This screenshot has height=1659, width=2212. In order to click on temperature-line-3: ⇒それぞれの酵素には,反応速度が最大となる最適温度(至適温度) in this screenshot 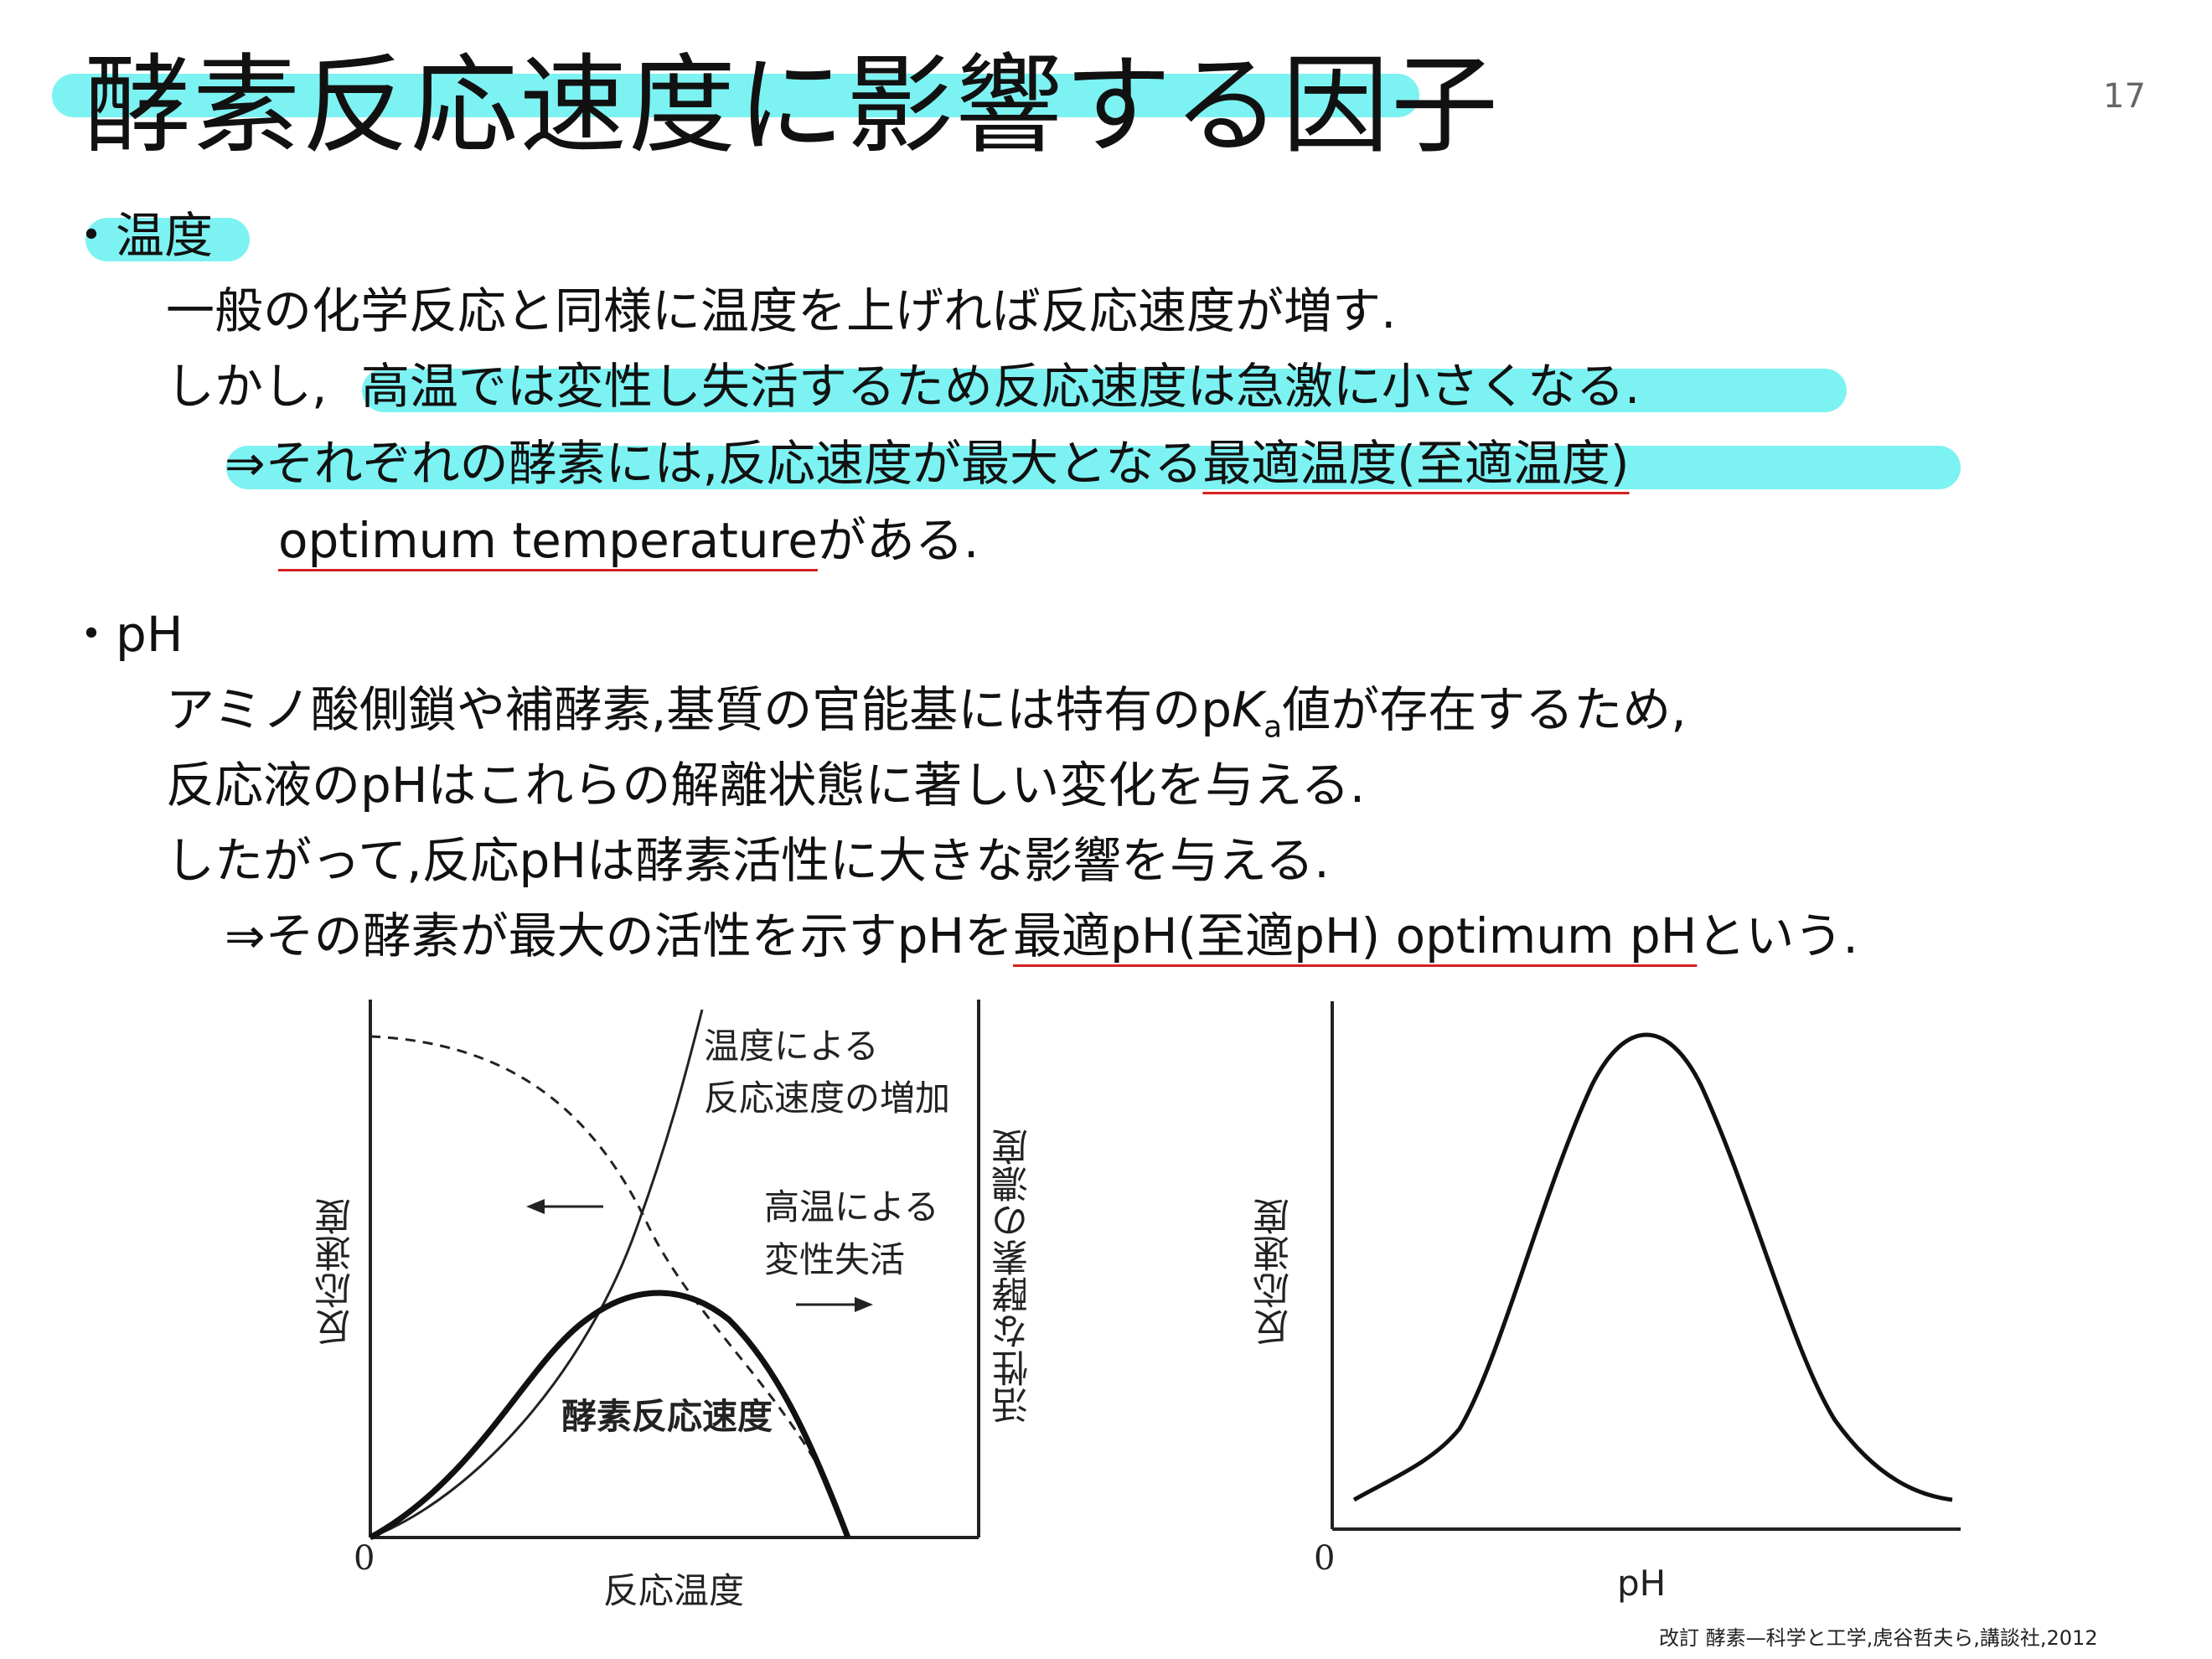, I will do `click(928, 463)`.